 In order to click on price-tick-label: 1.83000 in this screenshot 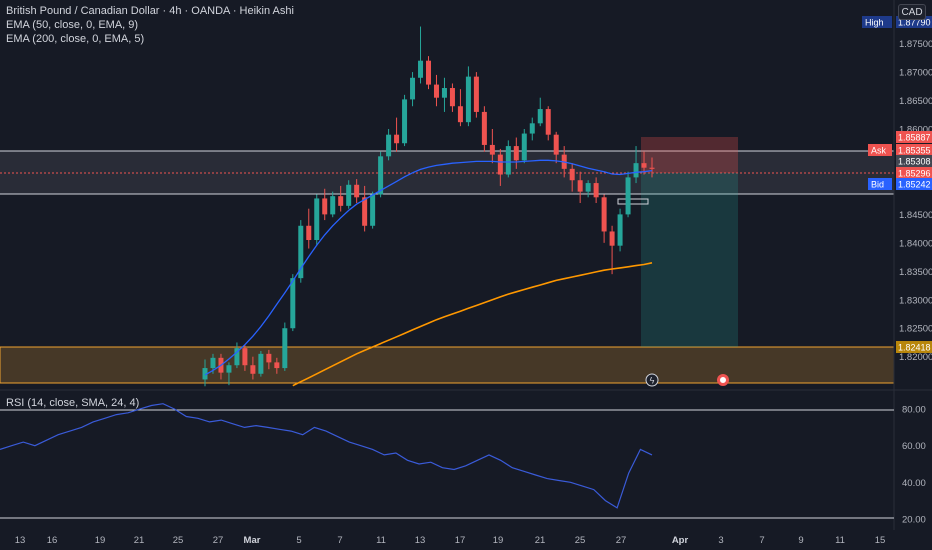, I will do `click(915, 300)`.